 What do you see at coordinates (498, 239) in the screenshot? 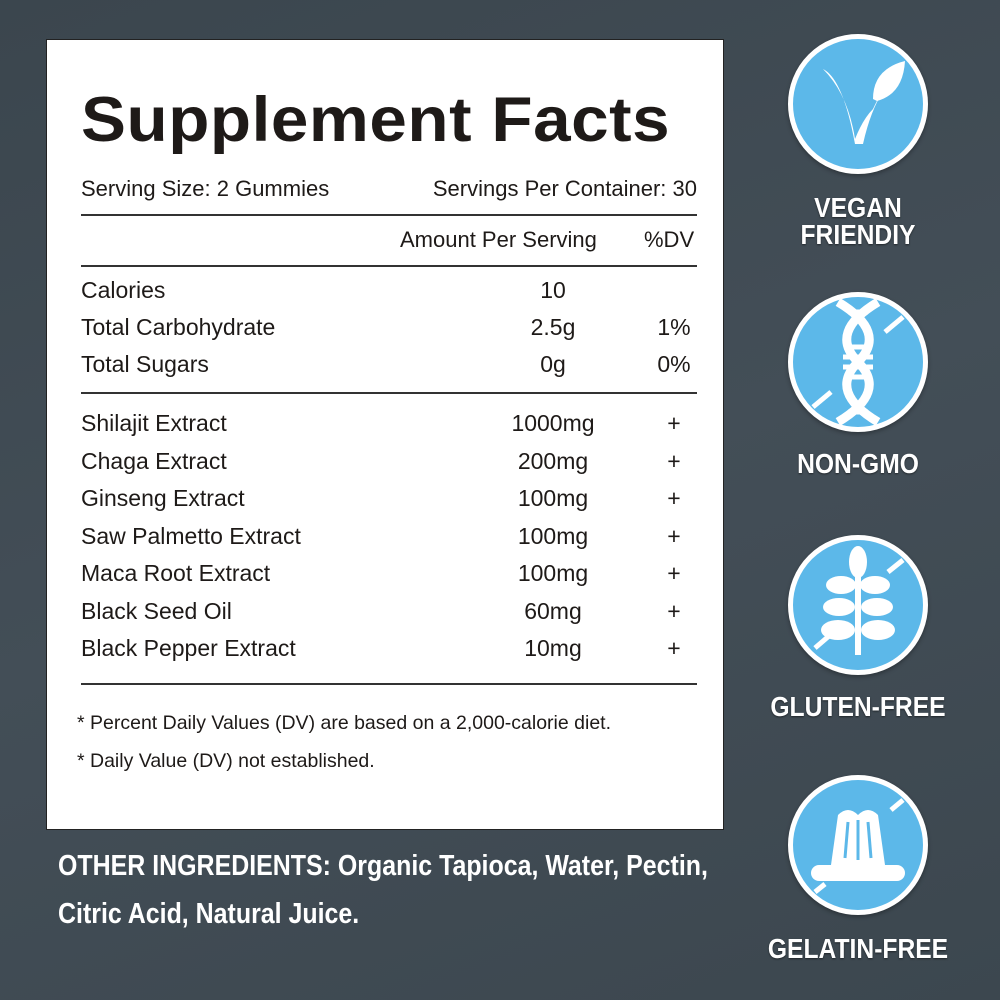
I see `amount-header: Amount Per Serving` at bounding box center [498, 239].